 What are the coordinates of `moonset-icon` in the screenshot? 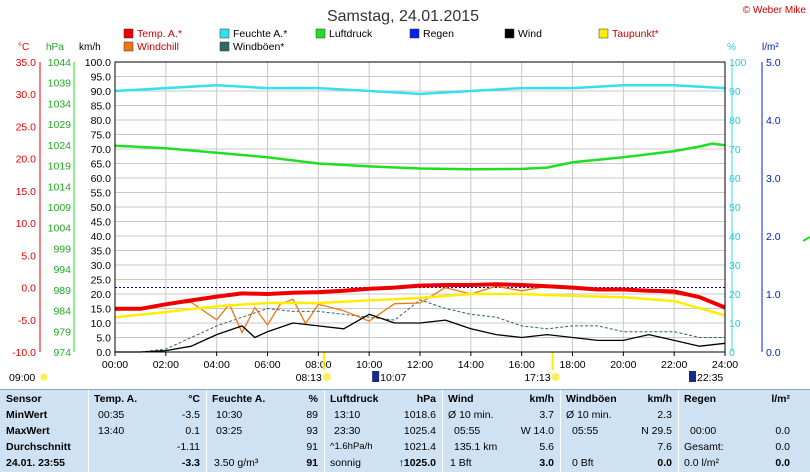 It's located at (692, 376).